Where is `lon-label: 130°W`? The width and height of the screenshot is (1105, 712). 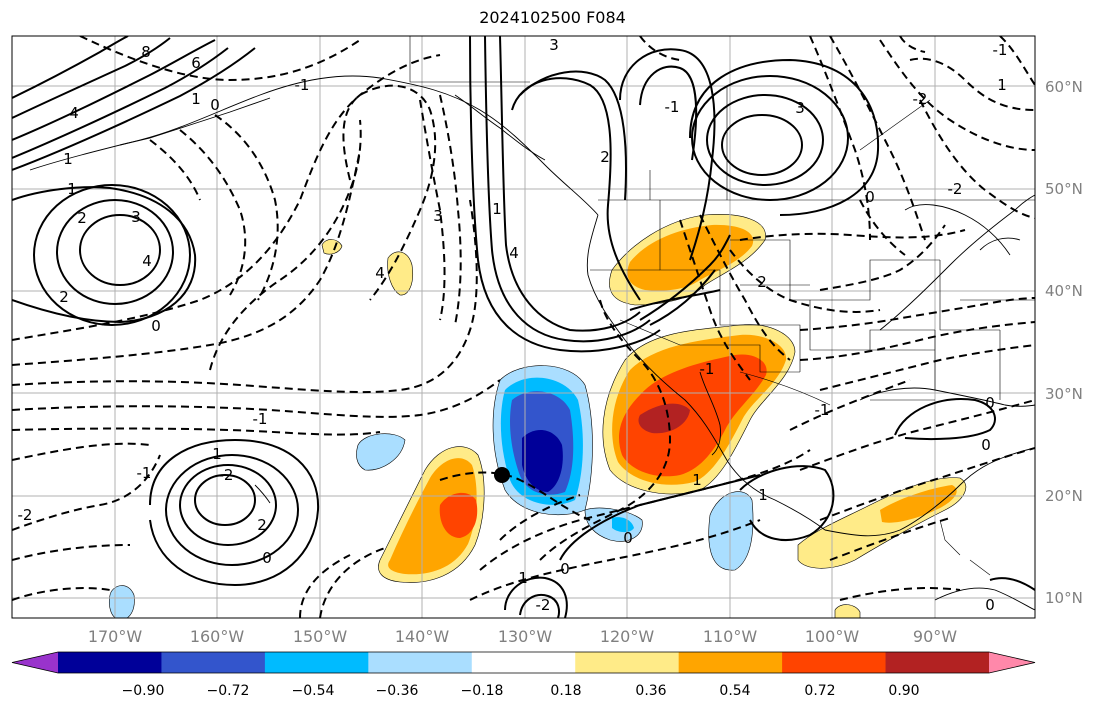 lon-label: 130°W is located at coordinates (525, 636).